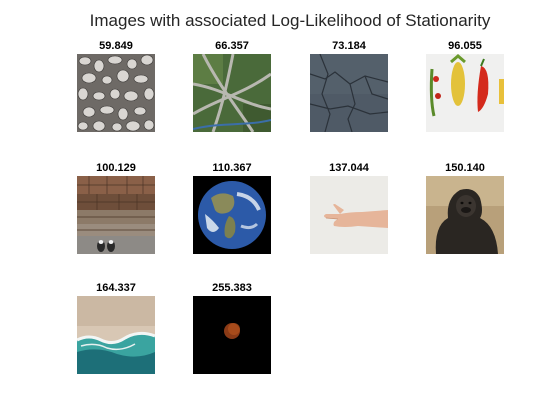  I want to click on loglik-value-label: 96.055, so click(465, 46).